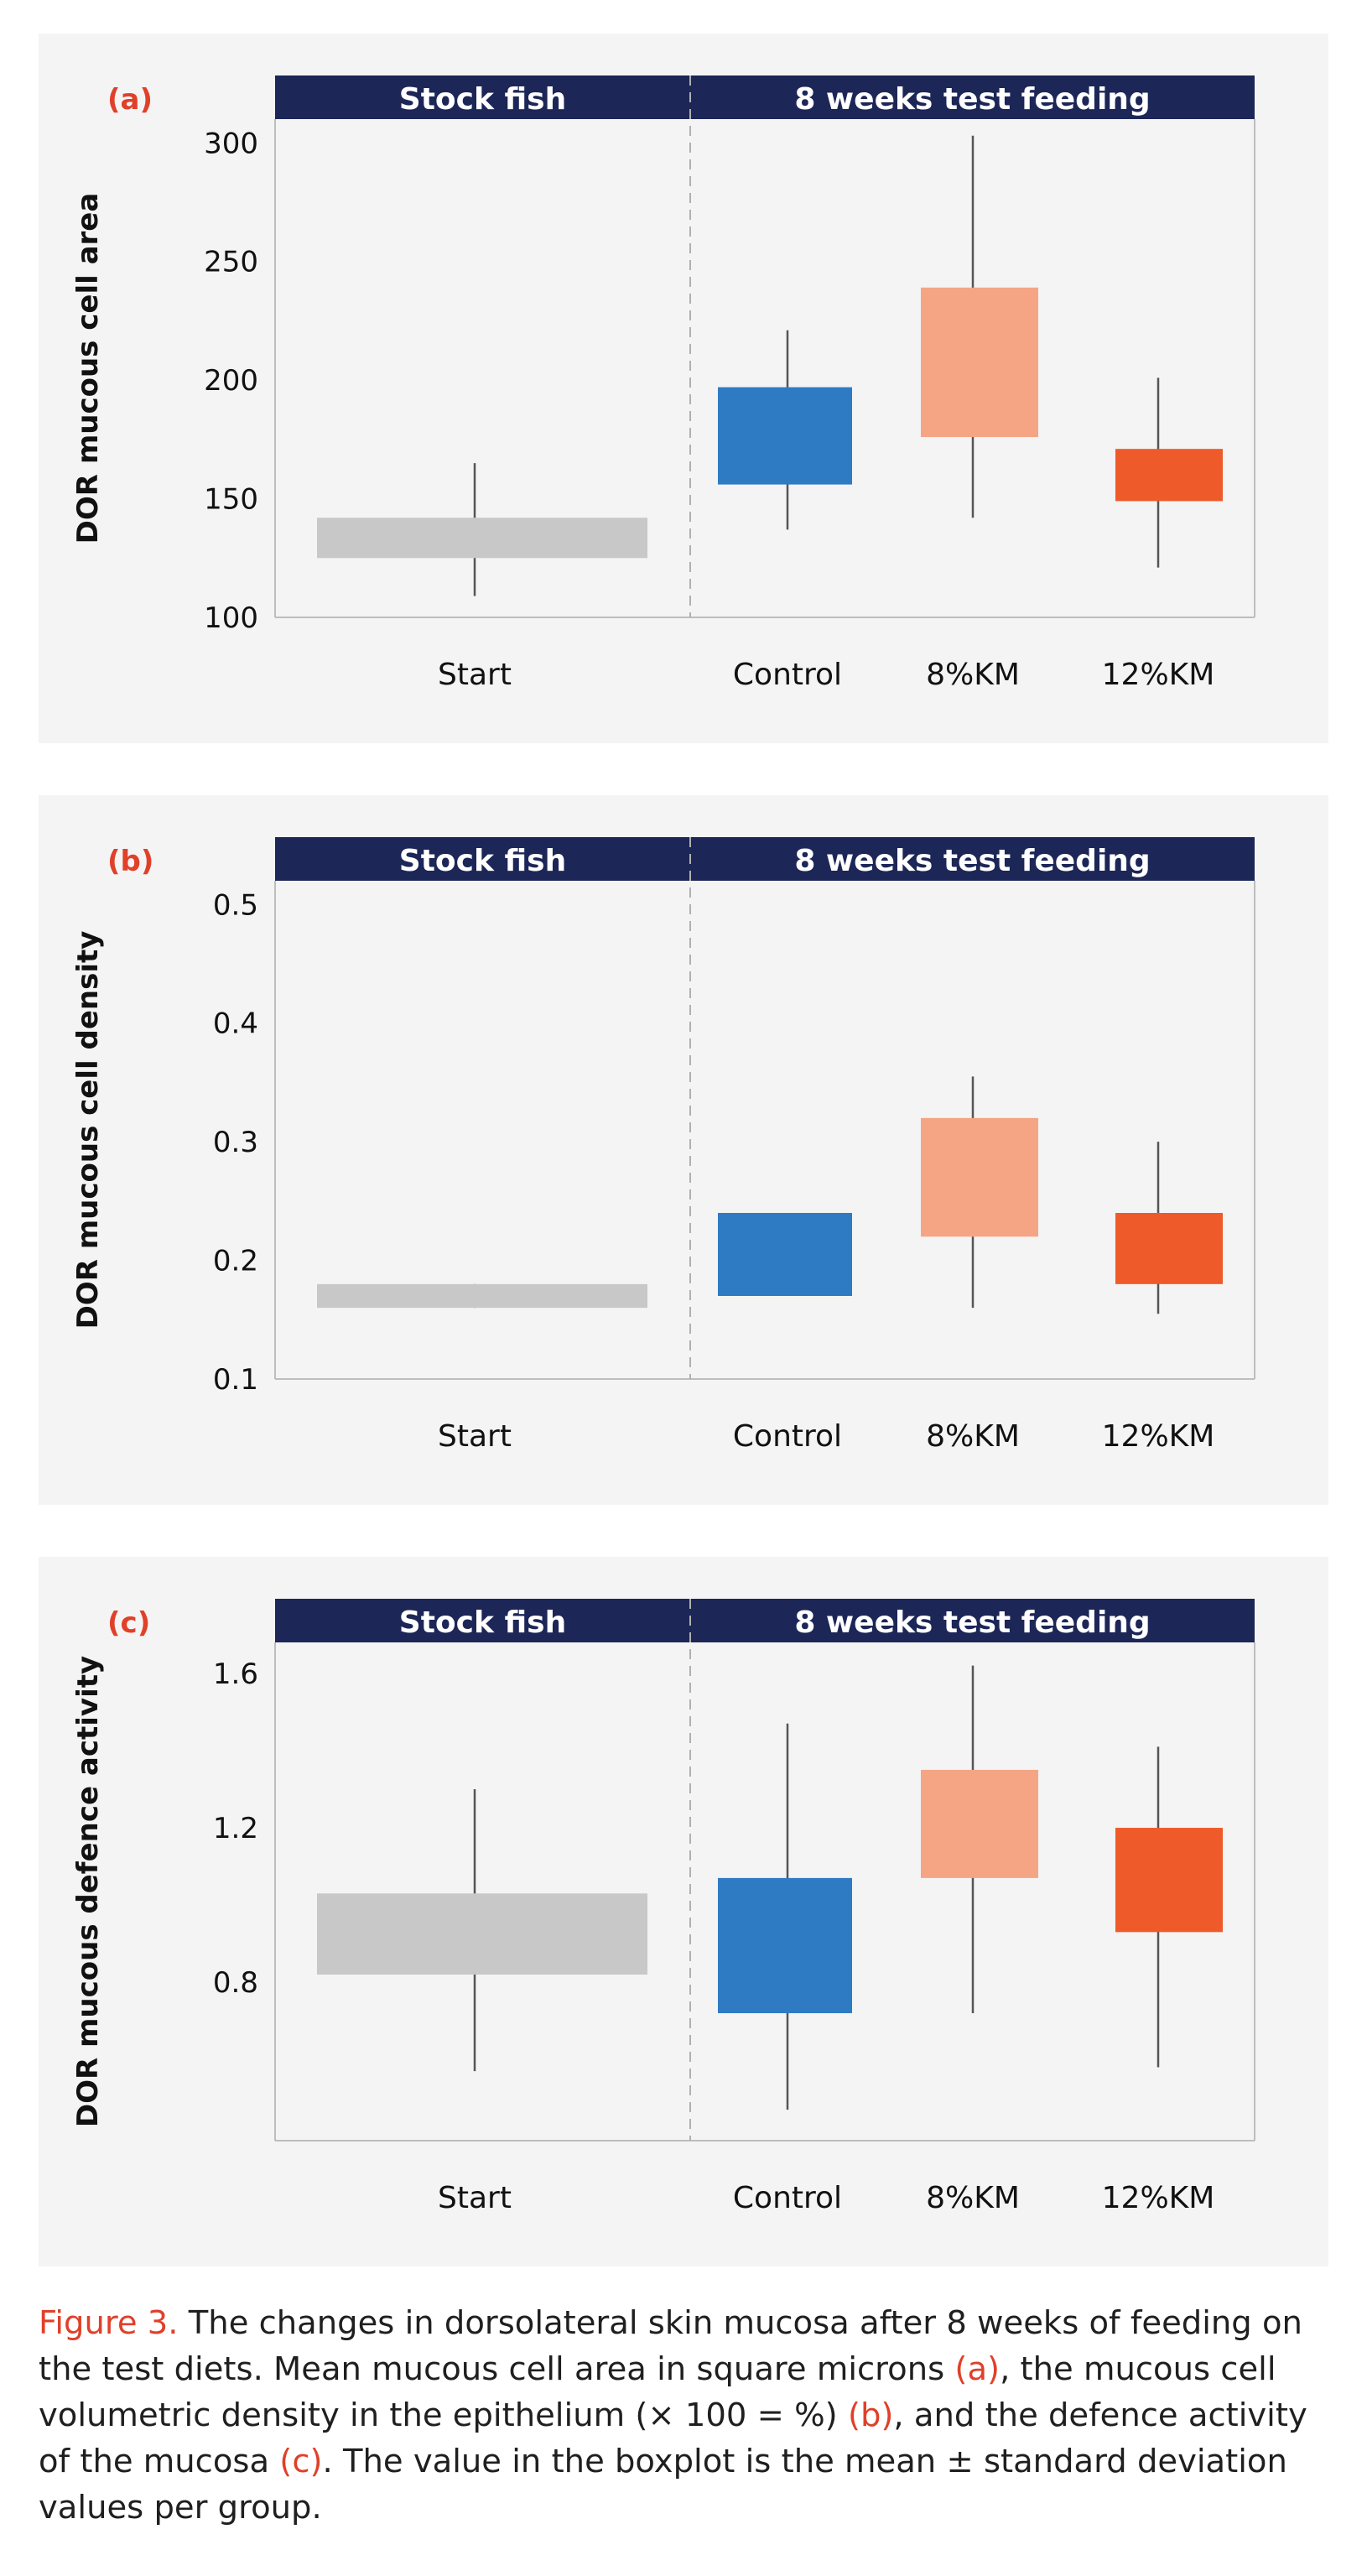 The image size is (1367, 2576). I want to click on y-axis-label: DOR mucous cell density, so click(88, 1130).